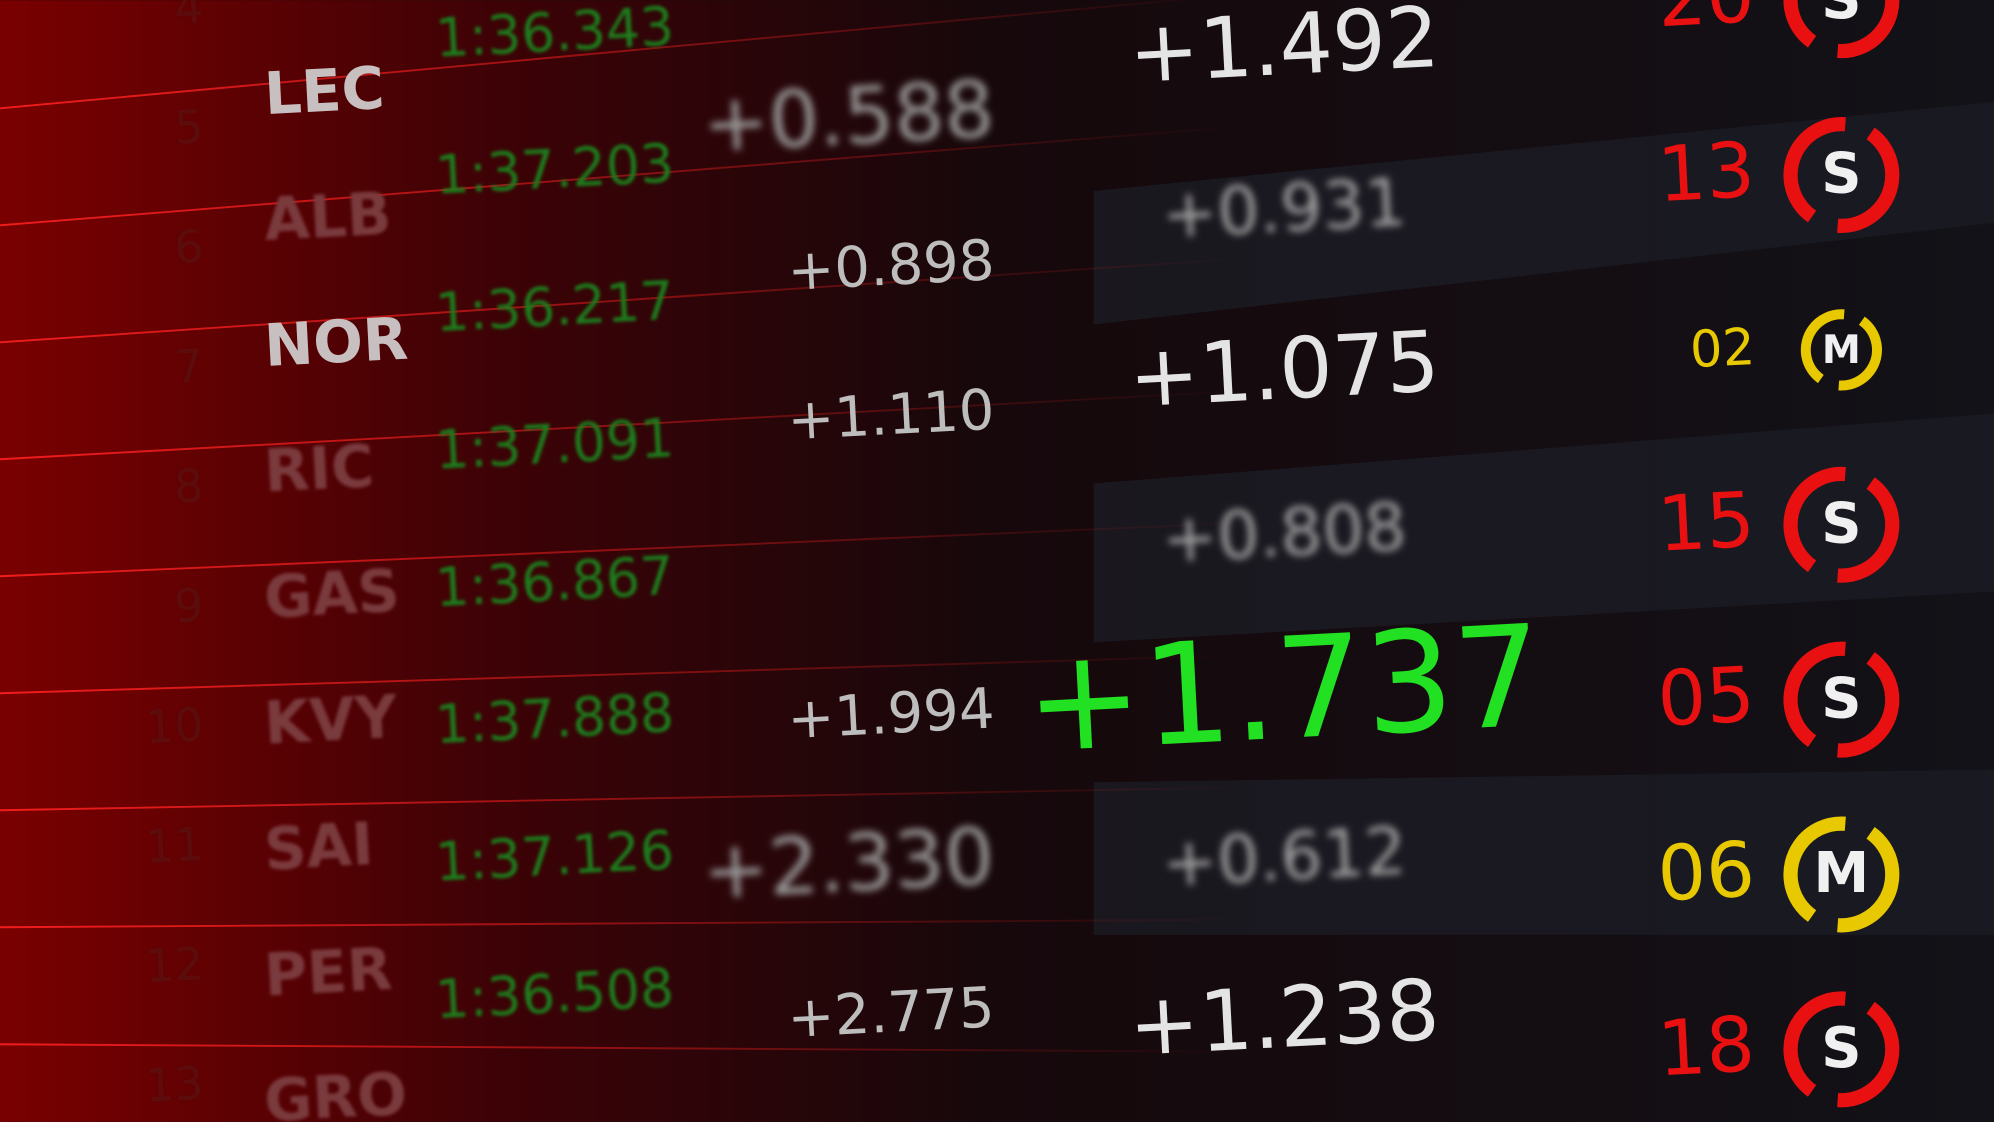 This screenshot has height=1122, width=1994. What do you see at coordinates (555, 443) in the screenshot?
I see `lap-time: 1:37.091` at bounding box center [555, 443].